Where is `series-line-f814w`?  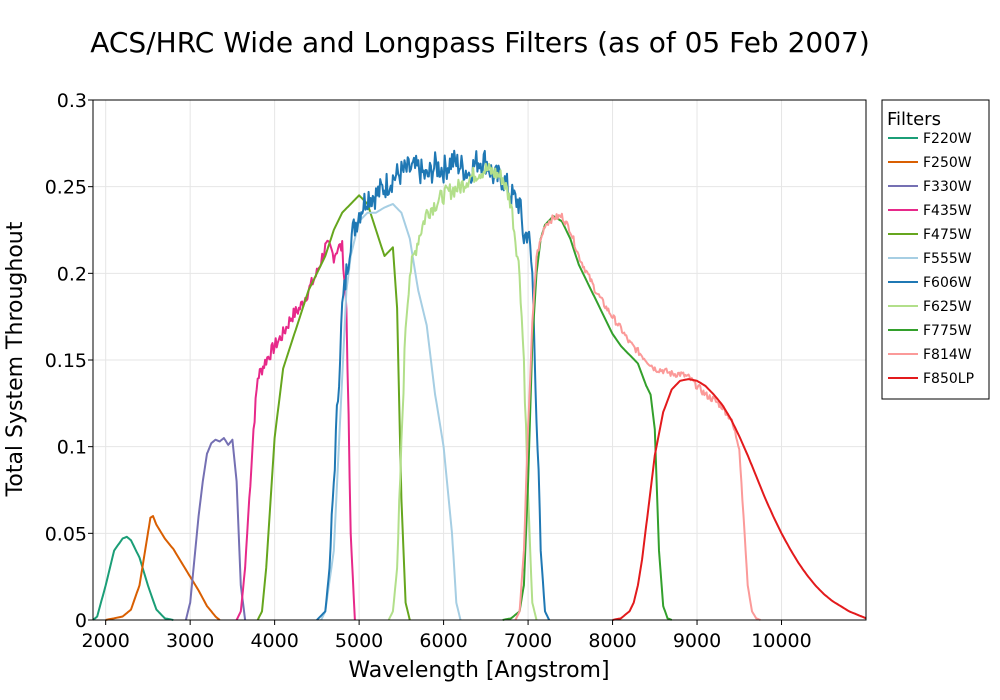 series-line-f814w is located at coordinates (637, 416).